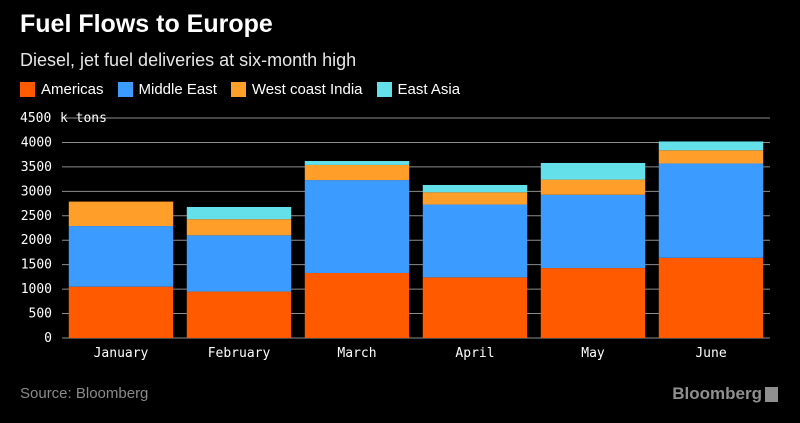 This screenshot has height=423, width=800. I want to click on y-tick-label: 3000, so click(36, 191).